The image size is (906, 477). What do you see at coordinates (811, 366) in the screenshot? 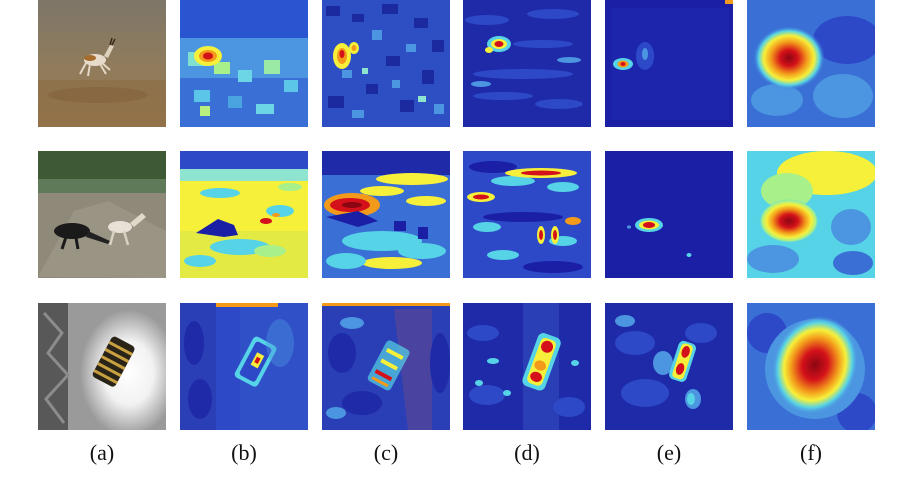
I see `row3-map-f` at bounding box center [811, 366].